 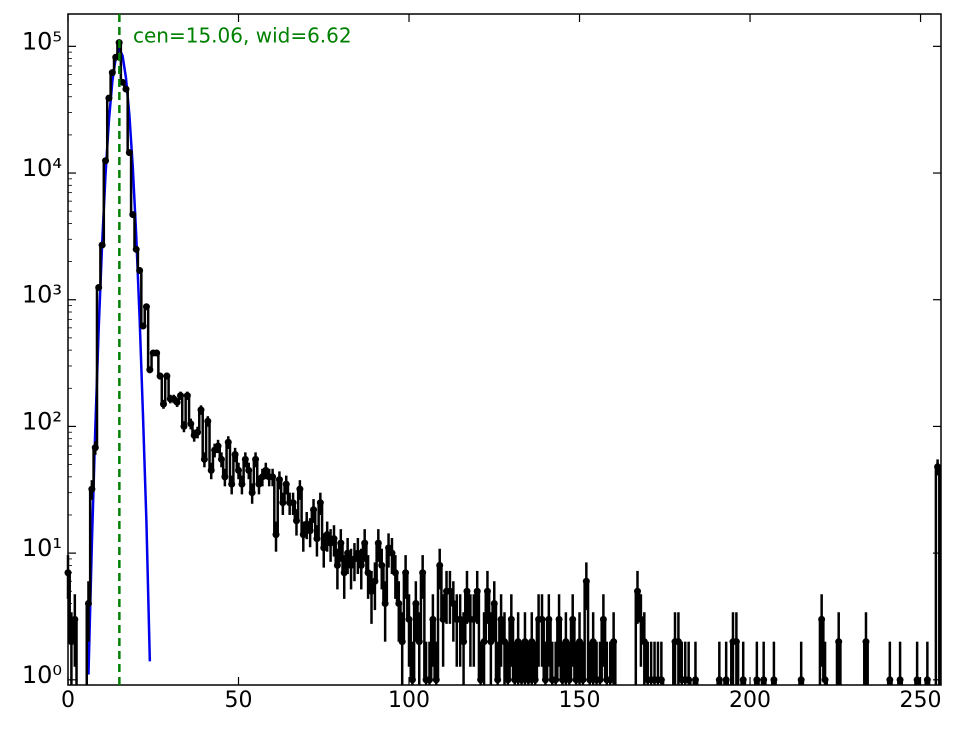 I want to click on y-tick-label: 10¹, so click(x=42, y=548).